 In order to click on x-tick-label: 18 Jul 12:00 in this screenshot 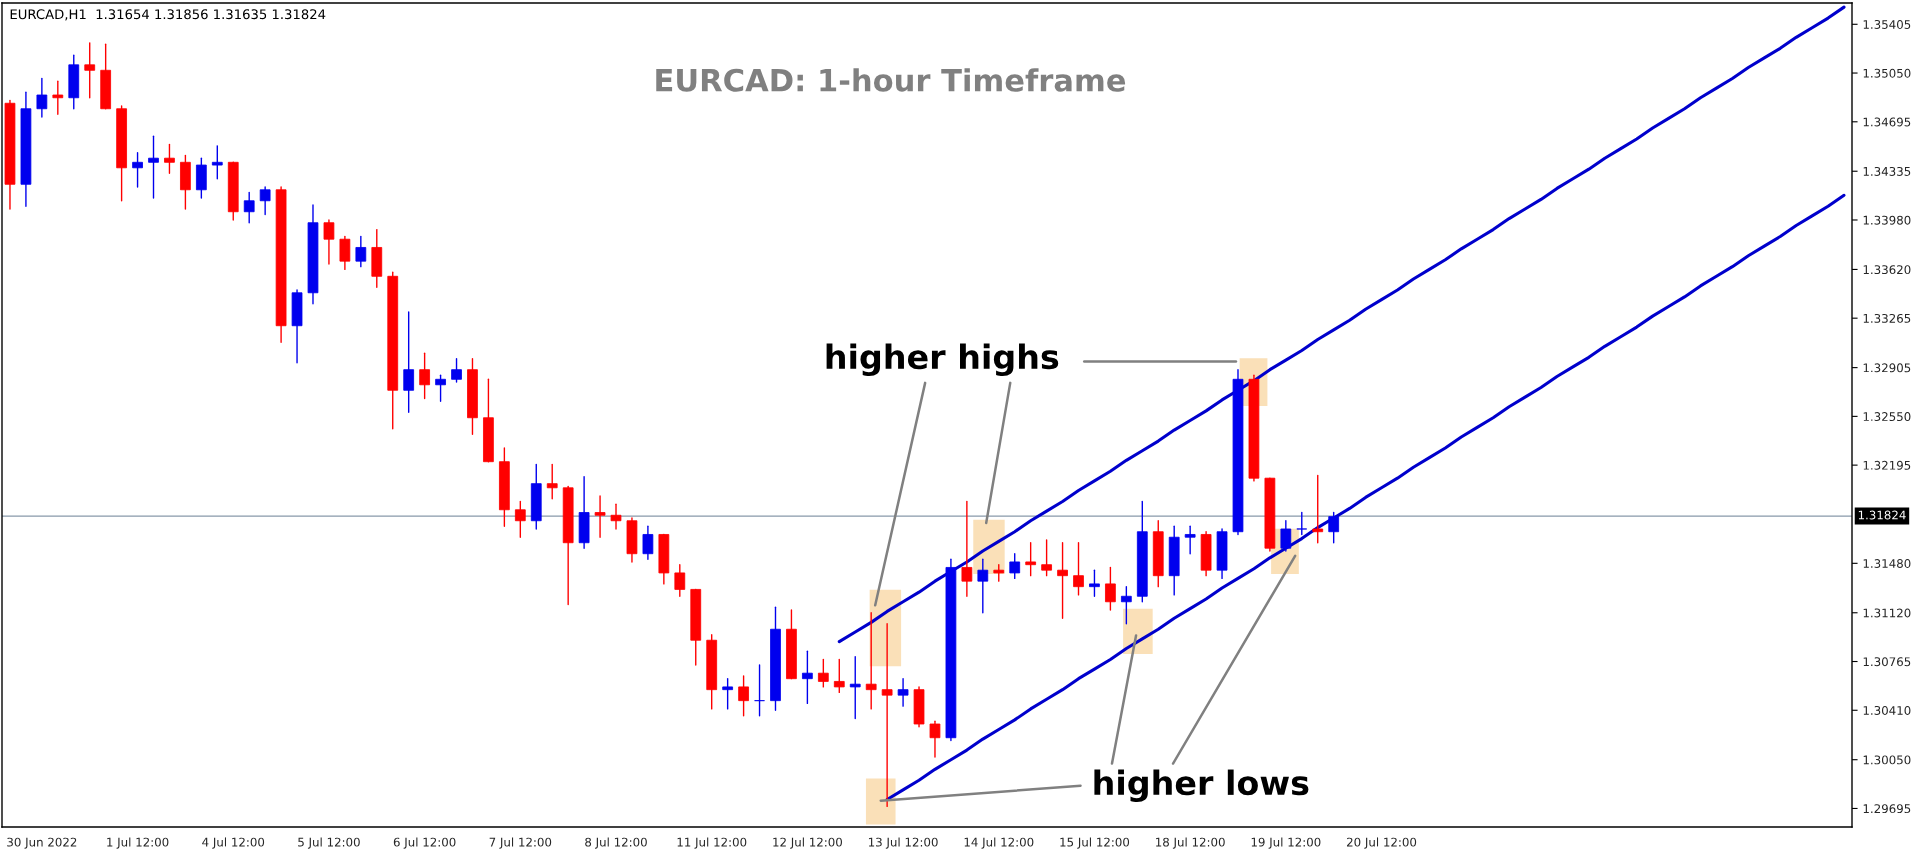, I will do `click(1190, 843)`.